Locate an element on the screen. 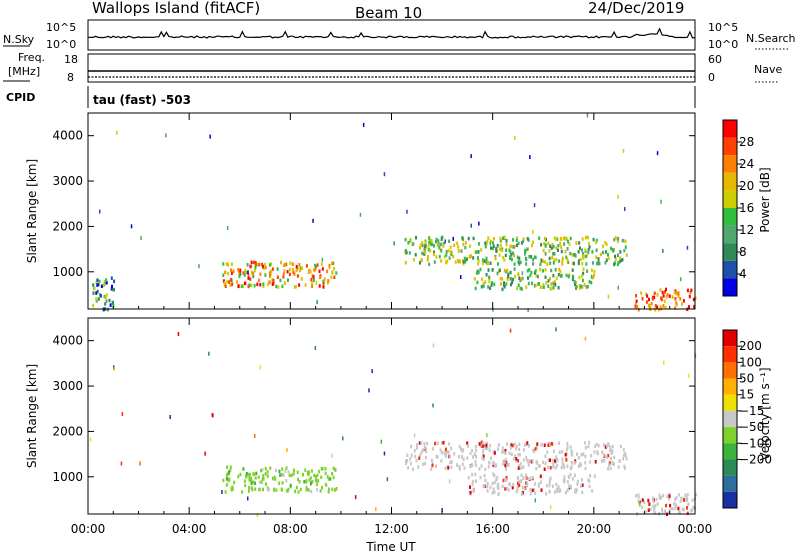 The image size is (800, 554). velocity-ylabel: Slant Range [km] is located at coordinates (32, 416).